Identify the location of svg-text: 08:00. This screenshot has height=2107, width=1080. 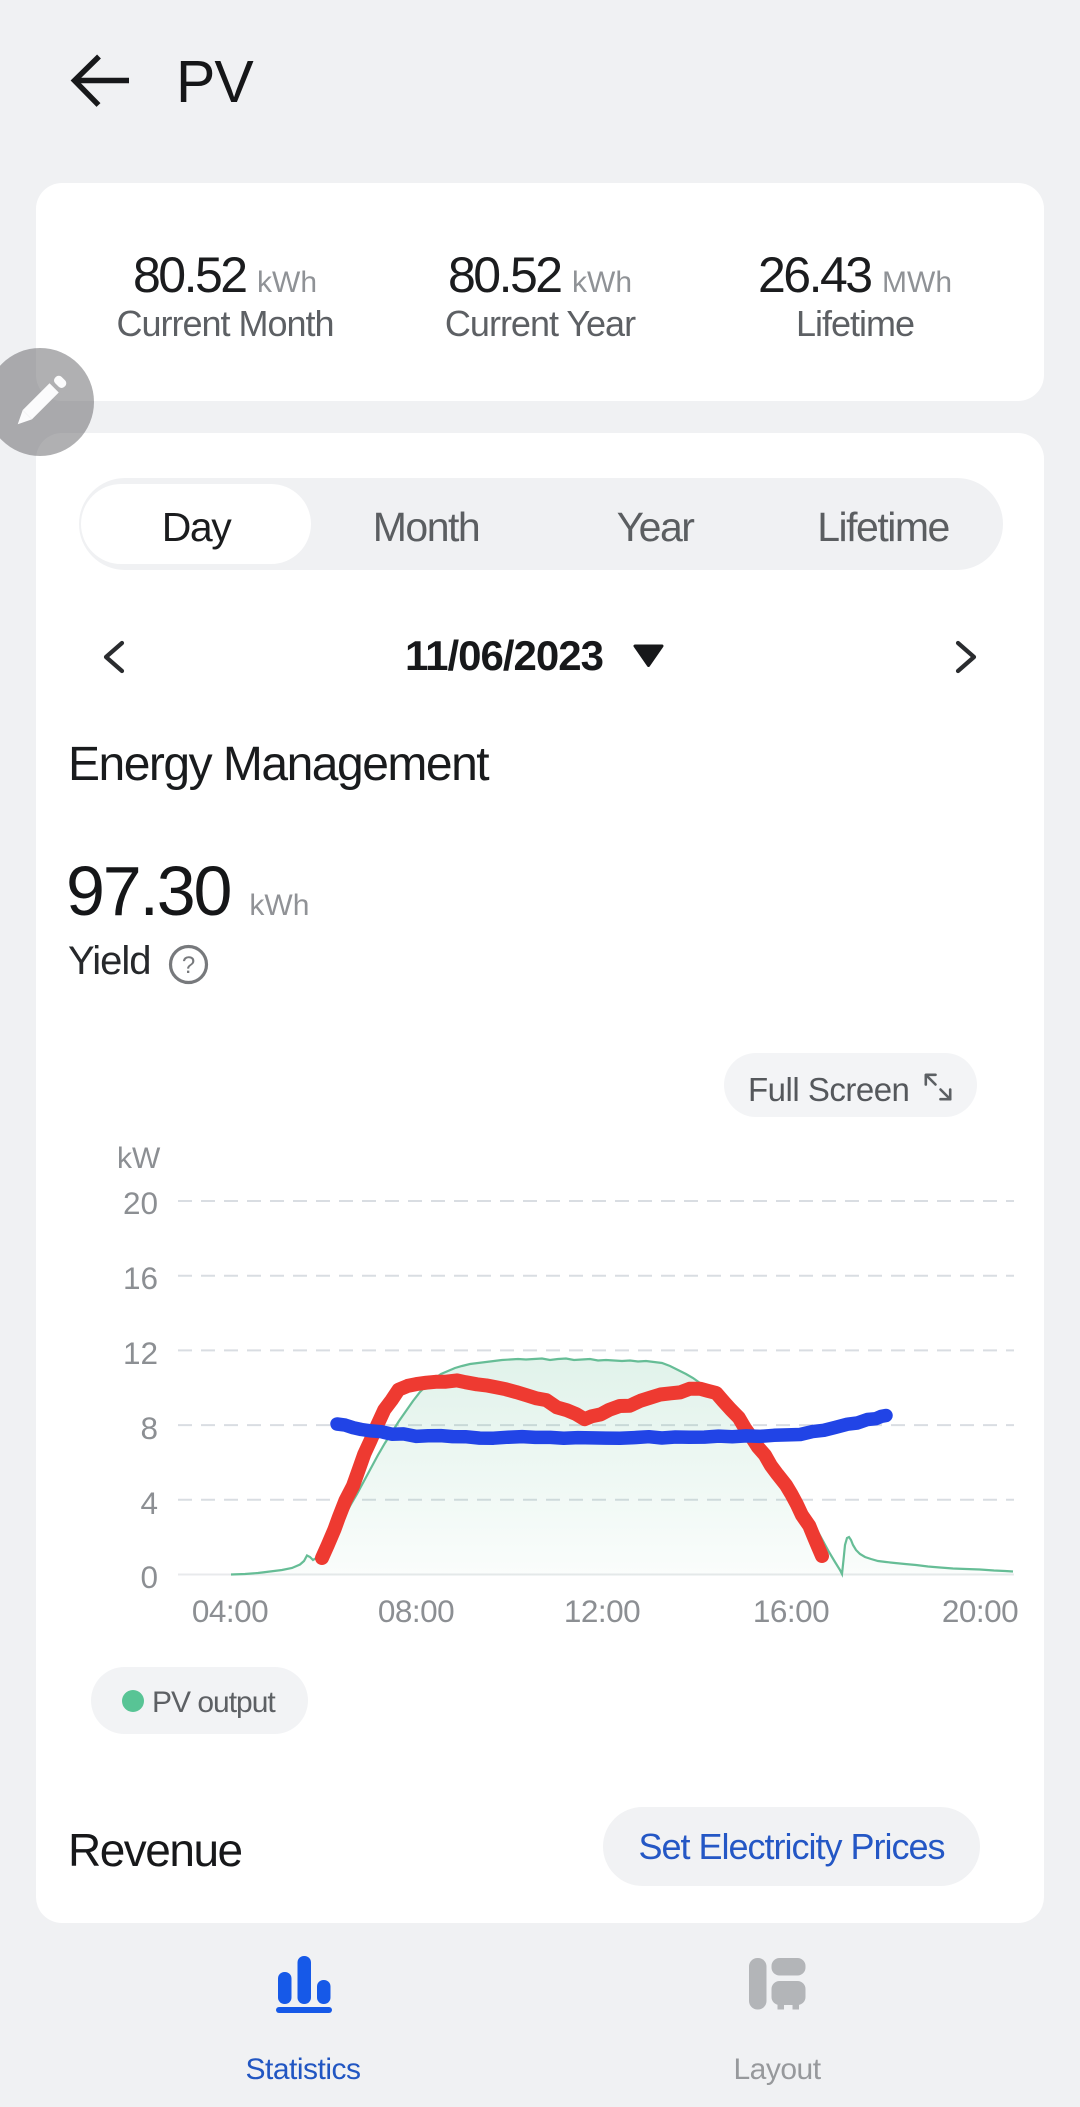
(416, 1611).